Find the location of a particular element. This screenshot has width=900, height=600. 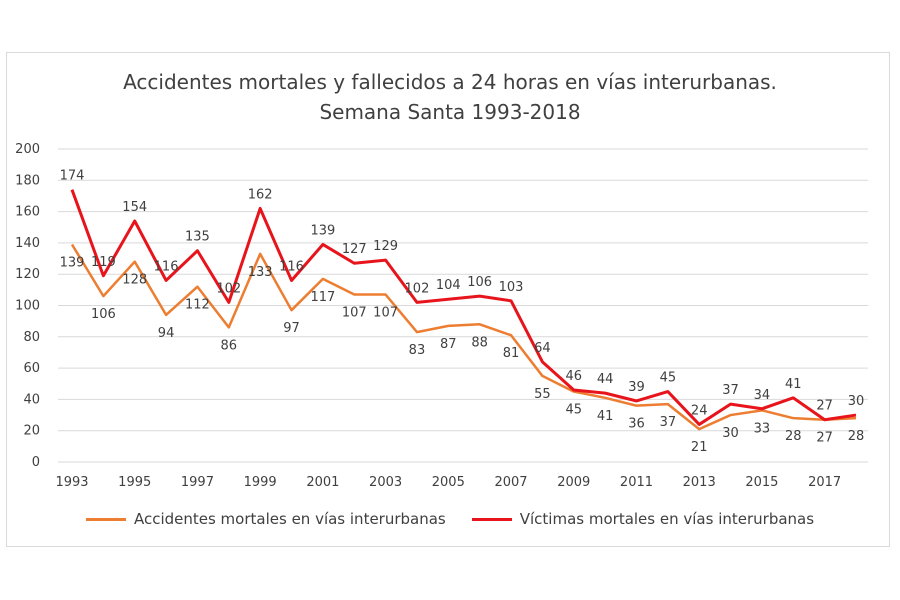

data-label-accidentes: 21 is located at coordinates (699, 447).